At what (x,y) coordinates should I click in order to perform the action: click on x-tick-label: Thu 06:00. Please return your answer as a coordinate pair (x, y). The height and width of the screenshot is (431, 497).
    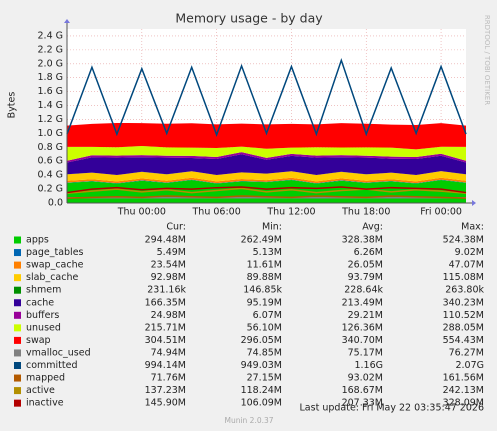
    Looking at the image, I should click on (216, 212).